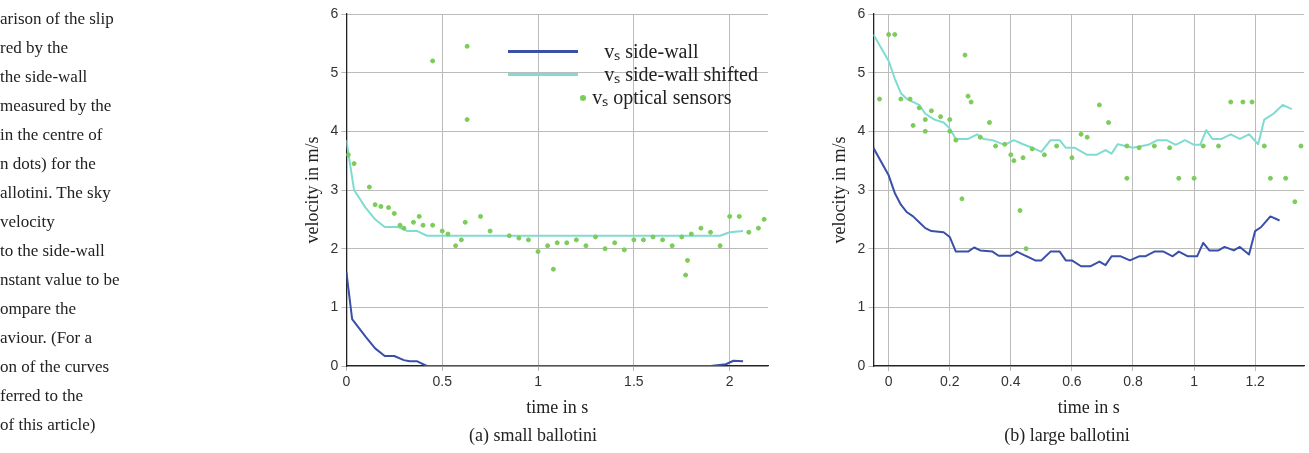 The height and width of the screenshot is (453, 1309). Describe the element at coordinates (52, 135) in the screenshot. I see `text: in the centre of` at that location.